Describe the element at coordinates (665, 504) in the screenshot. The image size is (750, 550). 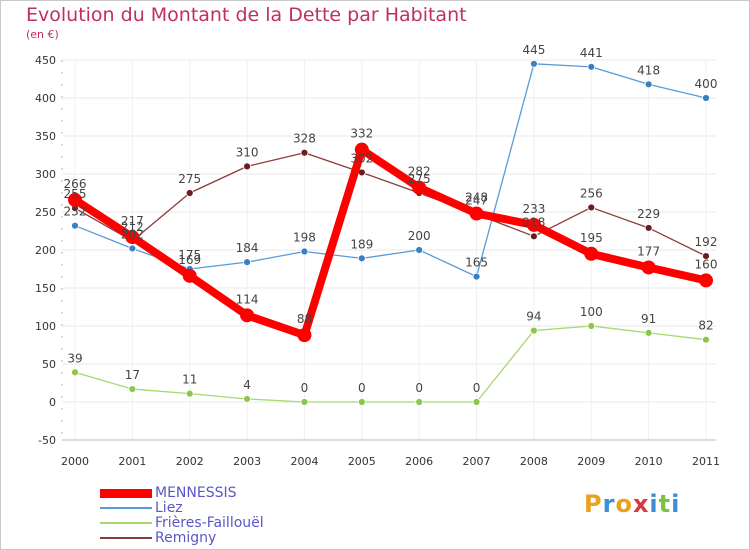
I see `logo-letter: t` at that location.